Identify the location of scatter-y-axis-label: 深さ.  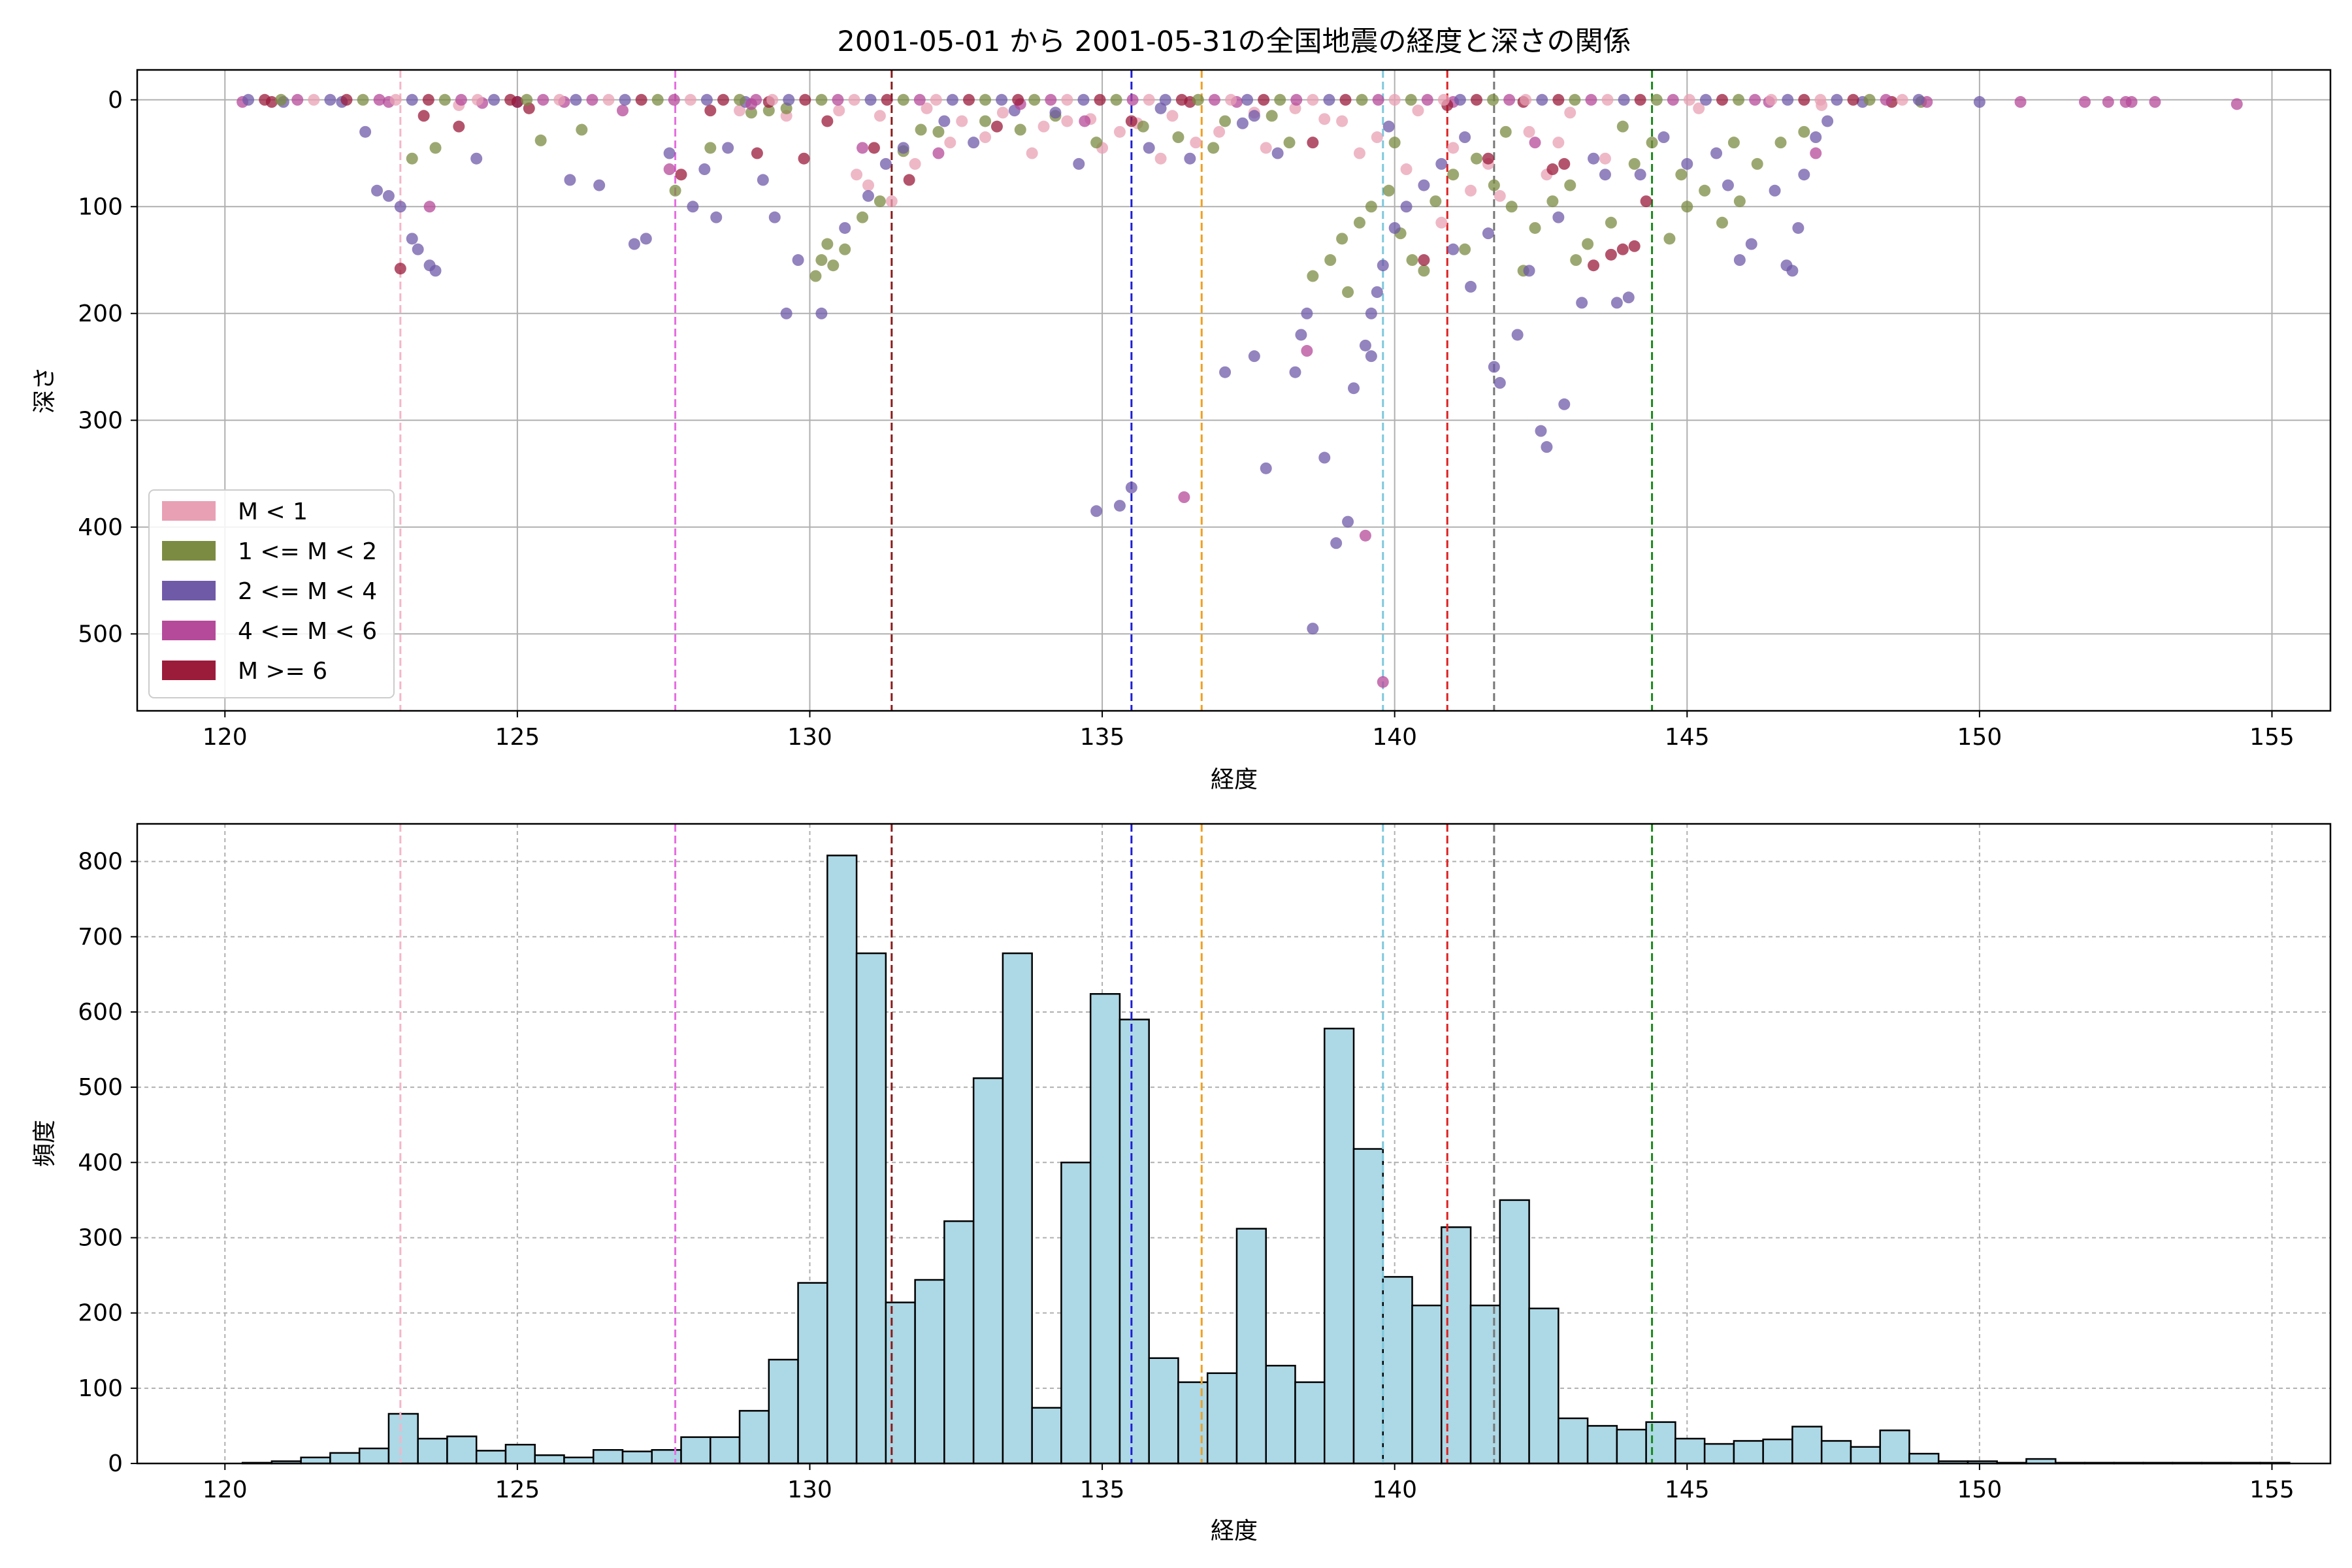
(44, 390).